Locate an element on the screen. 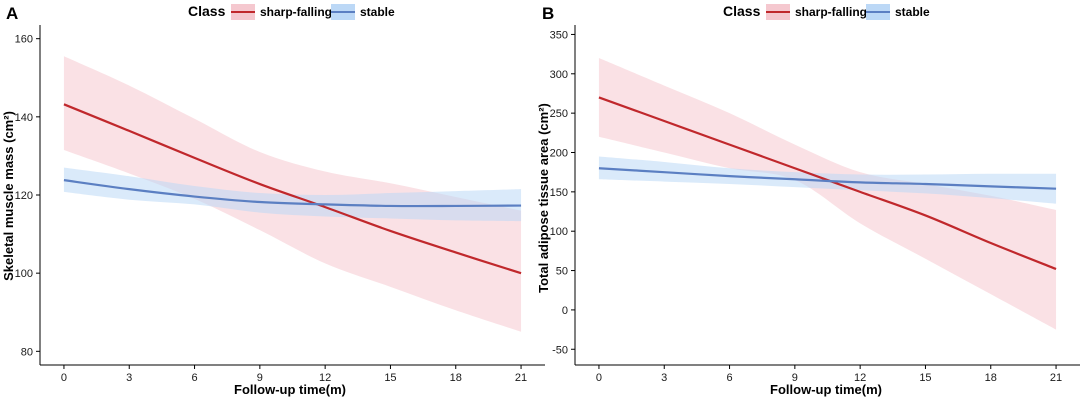 This screenshot has width=1080, height=401. x-tick-label-a: 0 is located at coordinates (64, 378).